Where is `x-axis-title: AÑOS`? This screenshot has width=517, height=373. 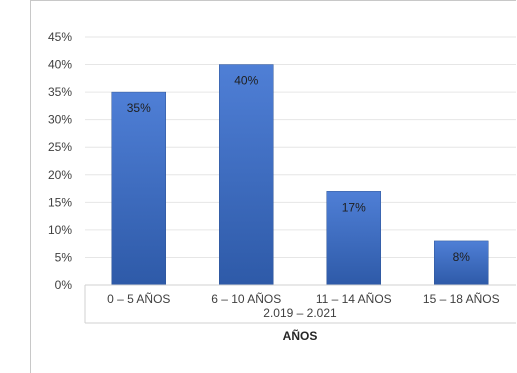 x-axis-title: AÑOS is located at coordinates (300, 335).